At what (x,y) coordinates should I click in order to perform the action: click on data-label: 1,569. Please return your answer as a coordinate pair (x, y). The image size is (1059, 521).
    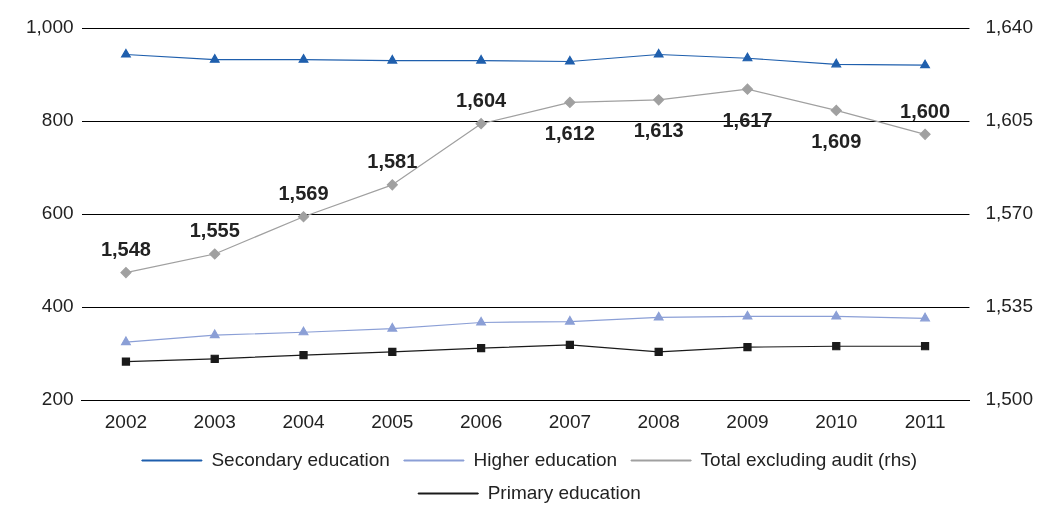
    Looking at the image, I should click on (303, 193).